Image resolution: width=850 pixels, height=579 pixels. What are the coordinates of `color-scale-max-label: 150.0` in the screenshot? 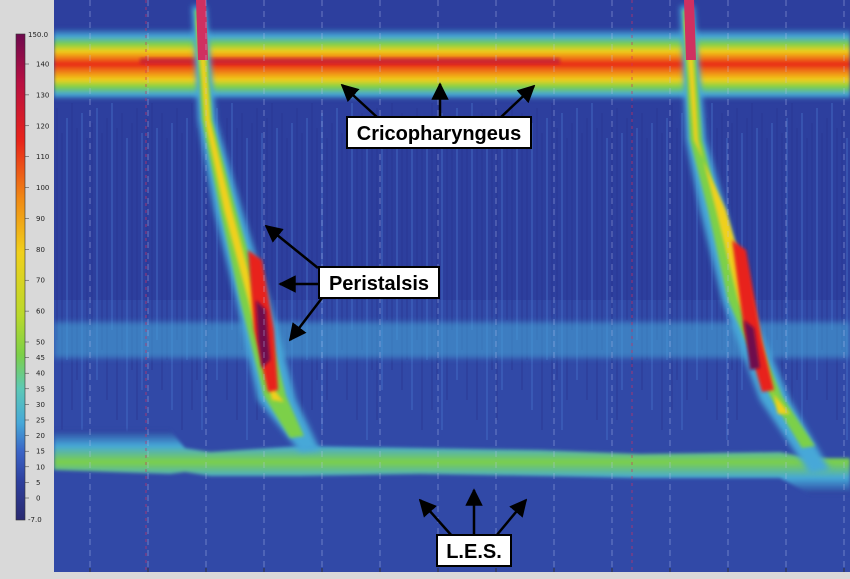 It's located at (38, 35).